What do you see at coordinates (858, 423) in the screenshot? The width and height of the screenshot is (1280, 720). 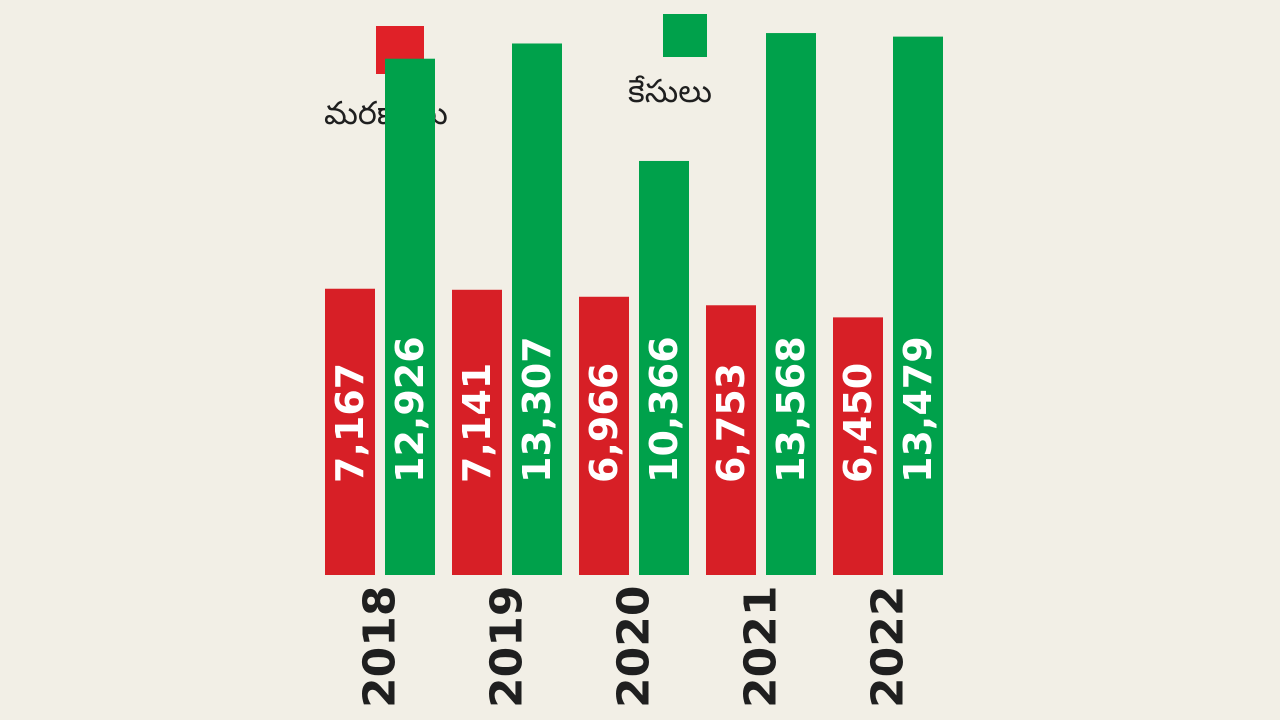 I see `value-label-deaths-2022: 6,450` at bounding box center [858, 423].